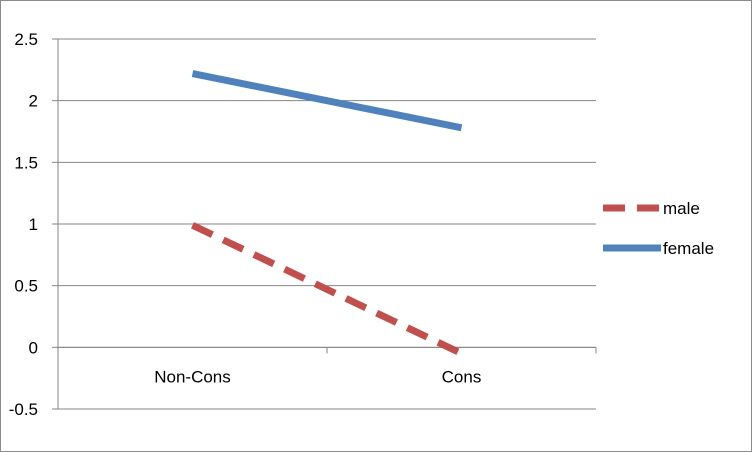  What do you see at coordinates (688, 248) in the screenshot?
I see `legend-label: female` at bounding box center [688, 248].